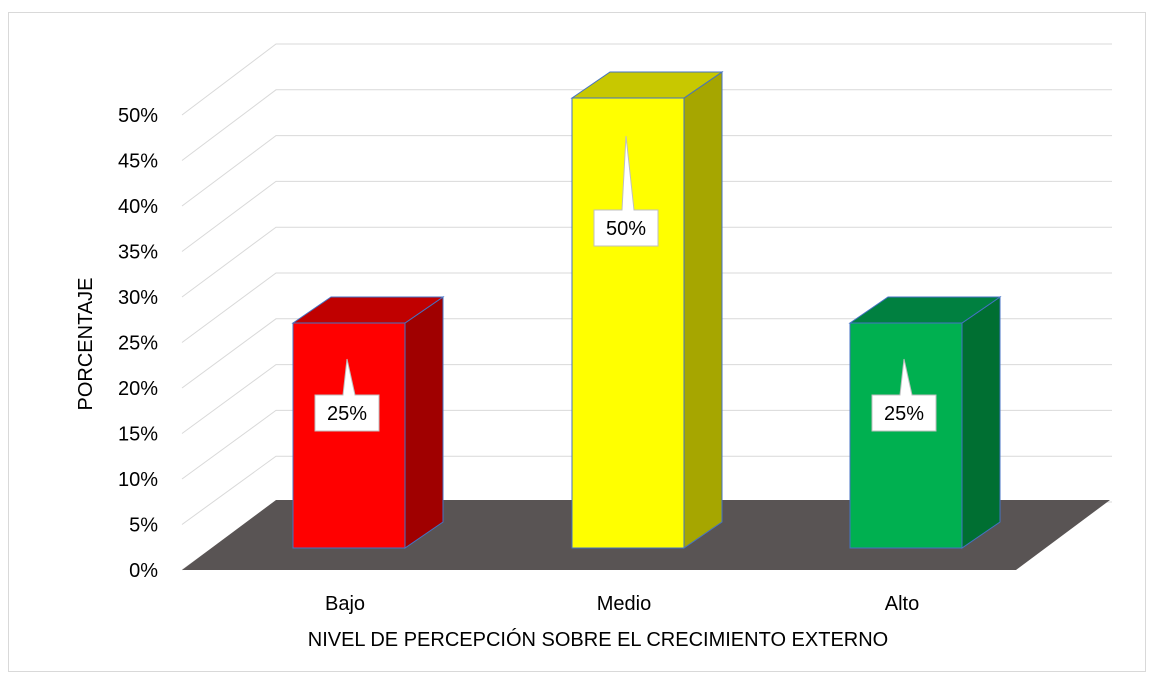  What do you see at coordinates (138, 435) in the screenshot?
I see `y-tick-label: 15%` at bounding box center [138, 435].